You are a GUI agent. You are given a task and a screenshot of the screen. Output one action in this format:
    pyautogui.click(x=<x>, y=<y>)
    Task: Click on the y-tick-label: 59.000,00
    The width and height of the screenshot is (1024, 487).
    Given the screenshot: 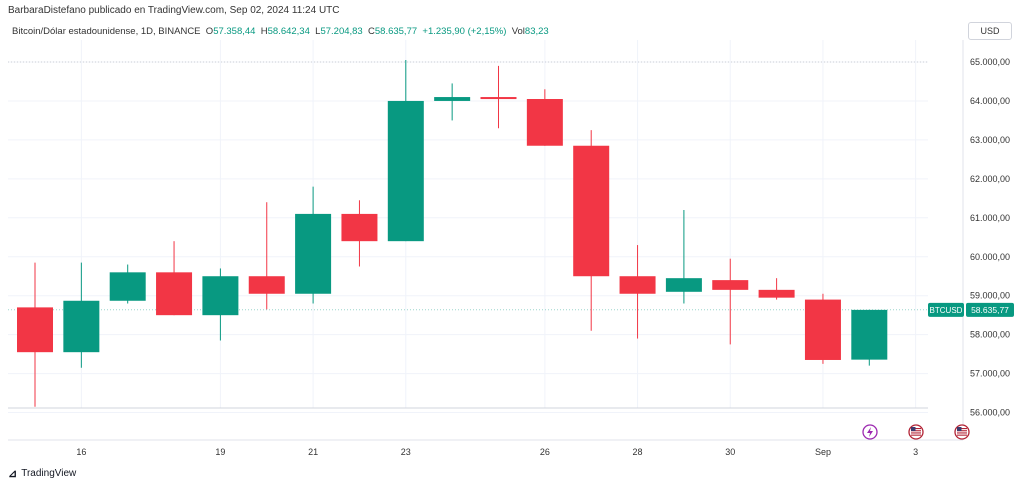 What is the action you would take?
    pyautogui.click(x=990, y=296)
    